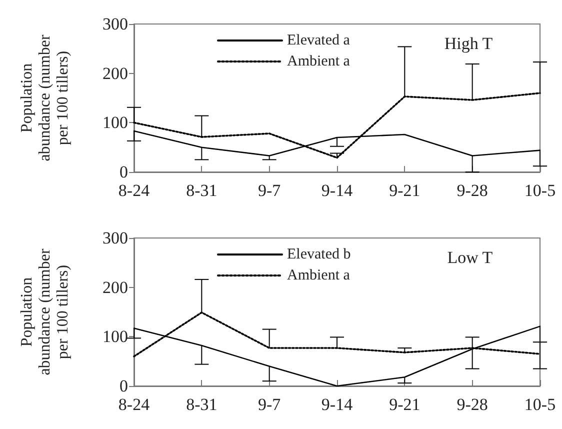 This screenshot has height=429, width=562. Describe the element at coordinates (470, 257) in the screenshot. I see `text: Low T` at that location.